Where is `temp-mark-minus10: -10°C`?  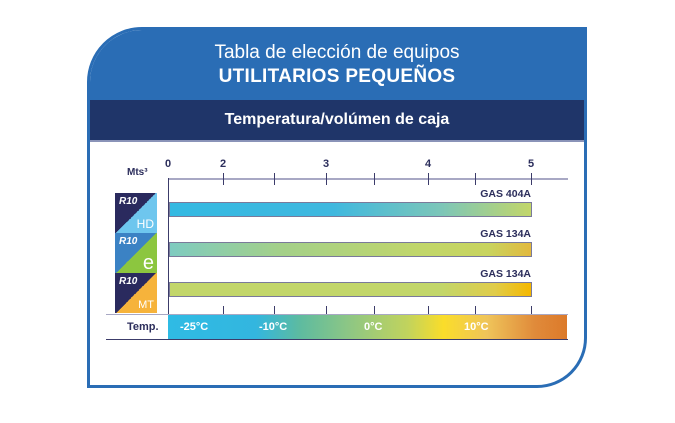 temp-mark-minus10: -10°C is located at coordinates (273, 327).